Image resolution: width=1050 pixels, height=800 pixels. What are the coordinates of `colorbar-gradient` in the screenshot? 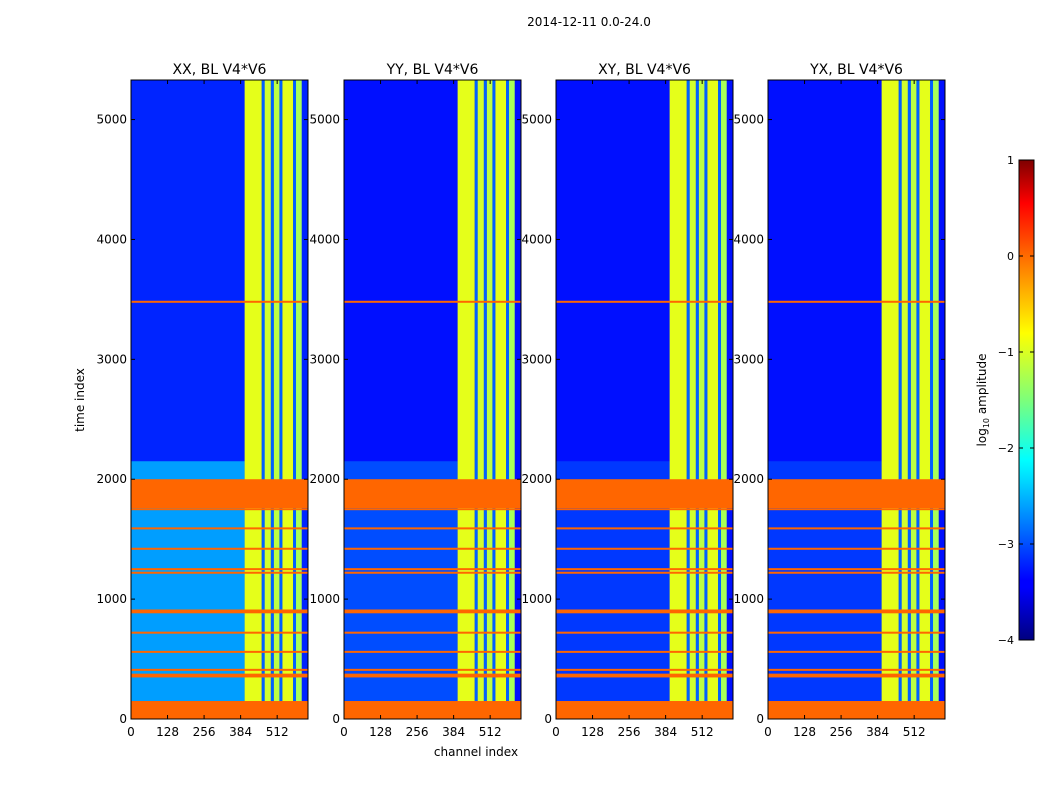 It's located at (1026, 400).